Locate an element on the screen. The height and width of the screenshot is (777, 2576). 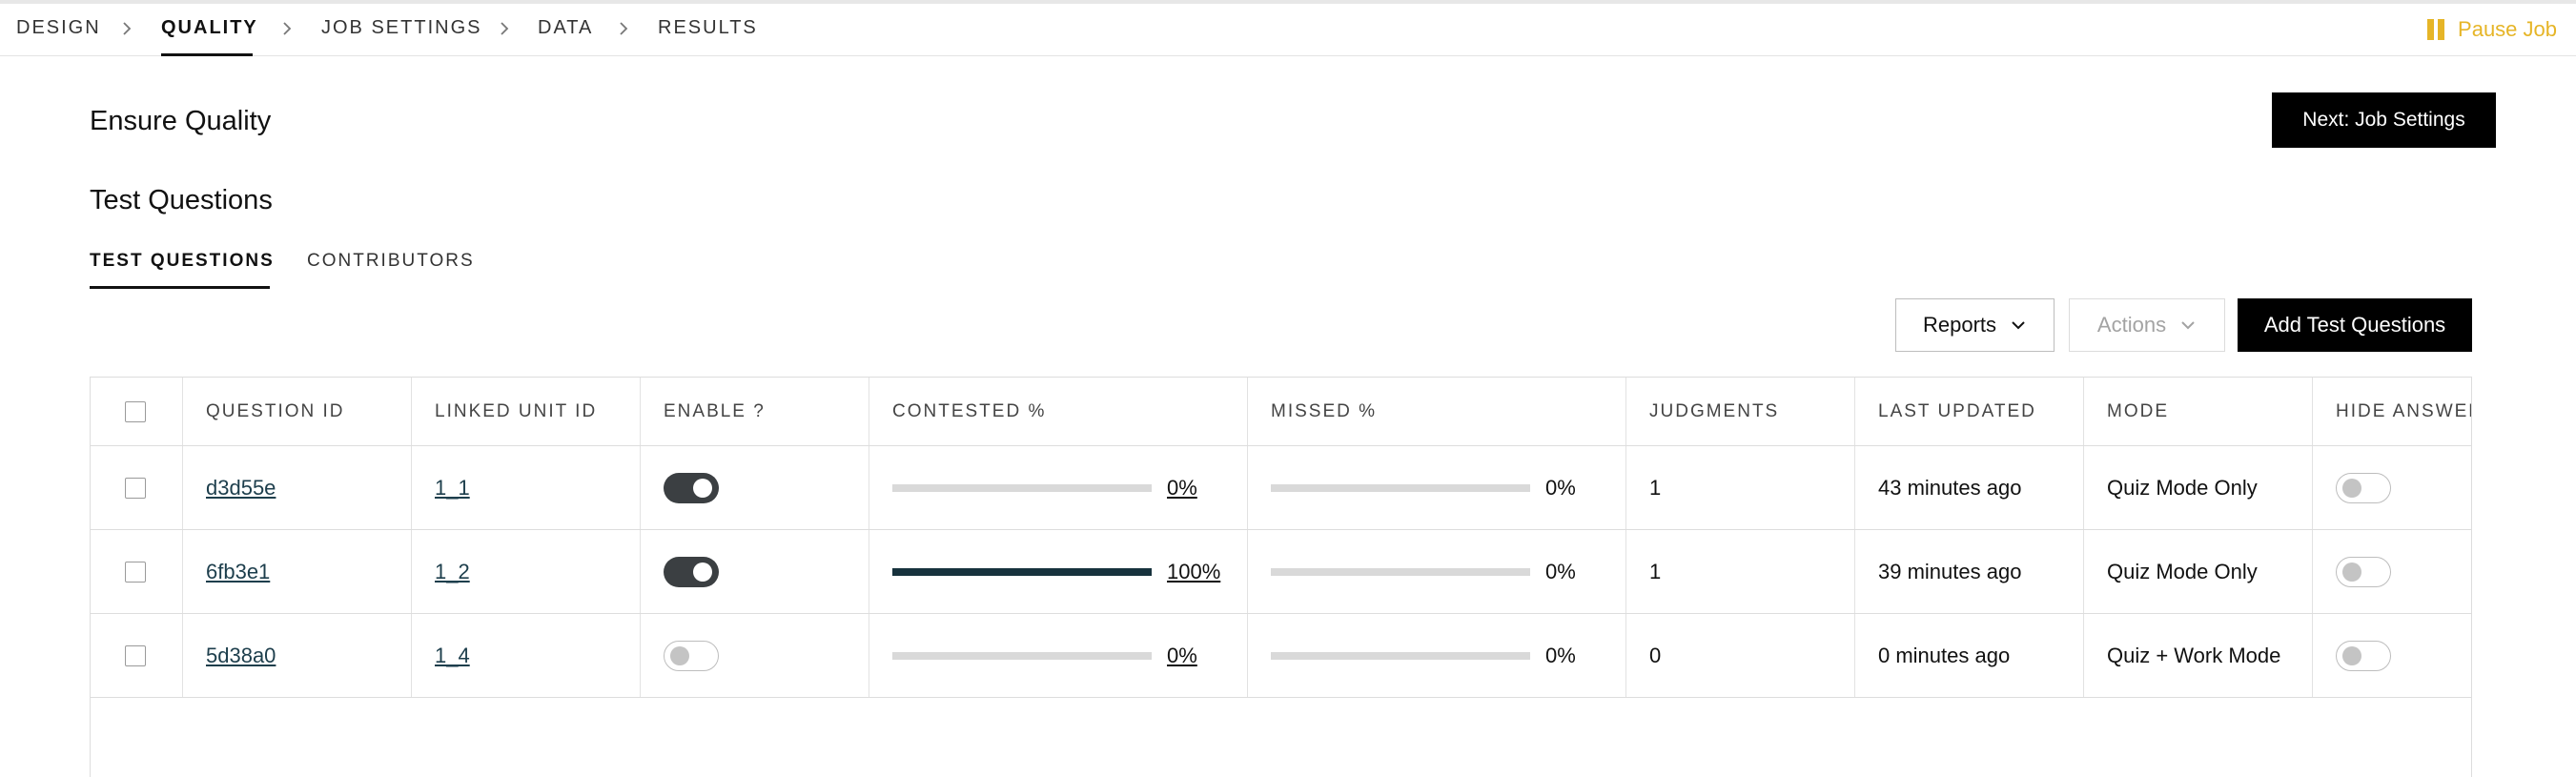
mode-value: Quiz + Work Mode is located at coordinates (2194, 655).